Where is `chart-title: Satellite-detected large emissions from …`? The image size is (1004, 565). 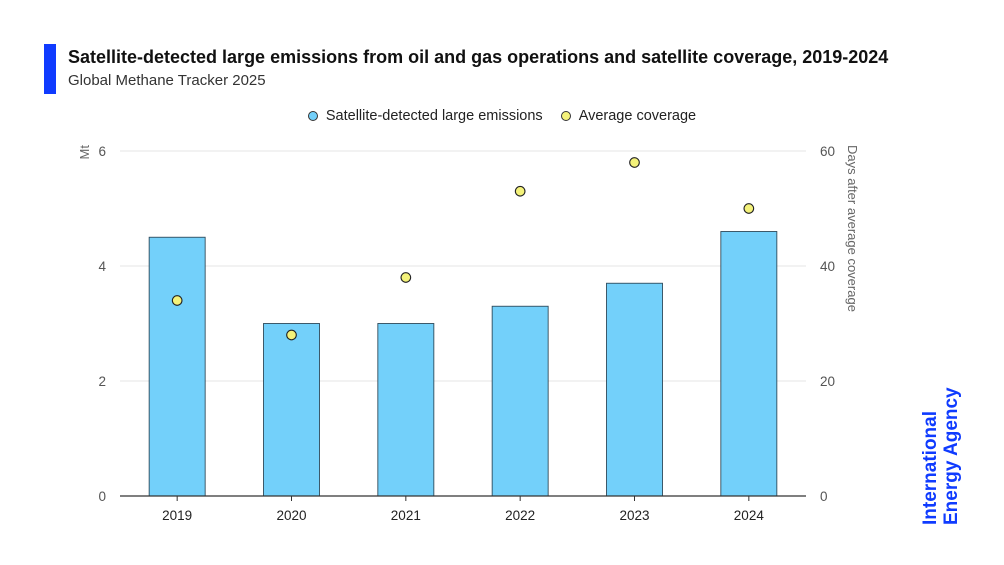
chart-title: Satellite-detected large emissions from … is located at coordinates (478, 57).